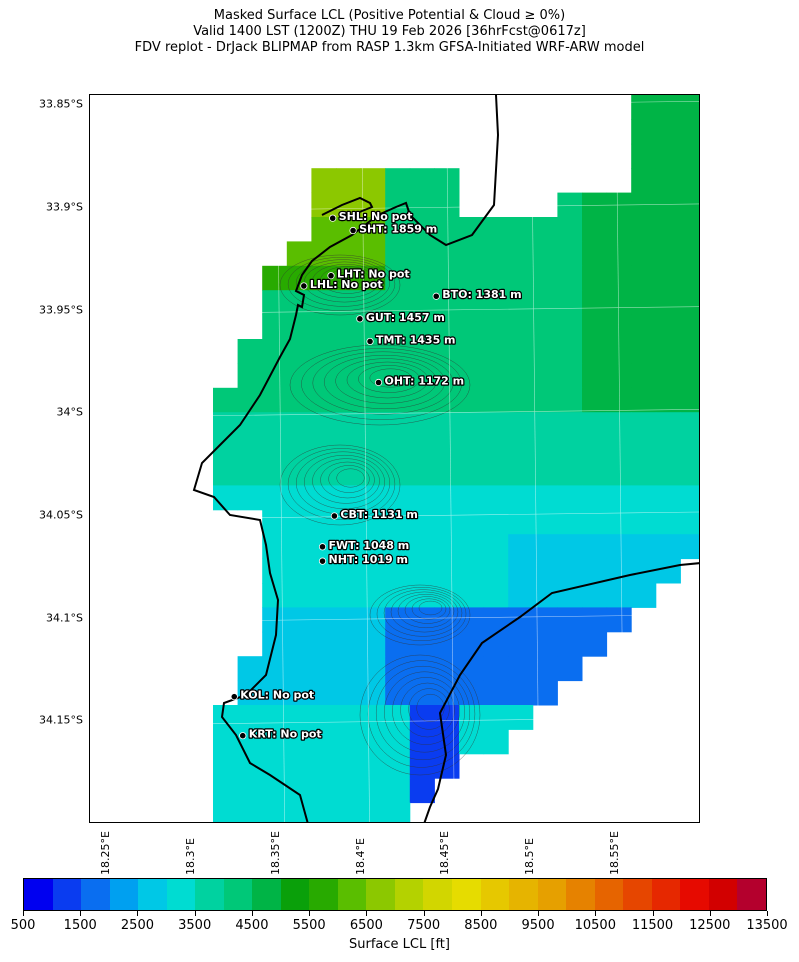 This screenshot has width=799, height=962. What do you see at coordinates (105, 853) in the screenshot?
I see `lon-label: 18.25°E` at bounding box center [105, 853].